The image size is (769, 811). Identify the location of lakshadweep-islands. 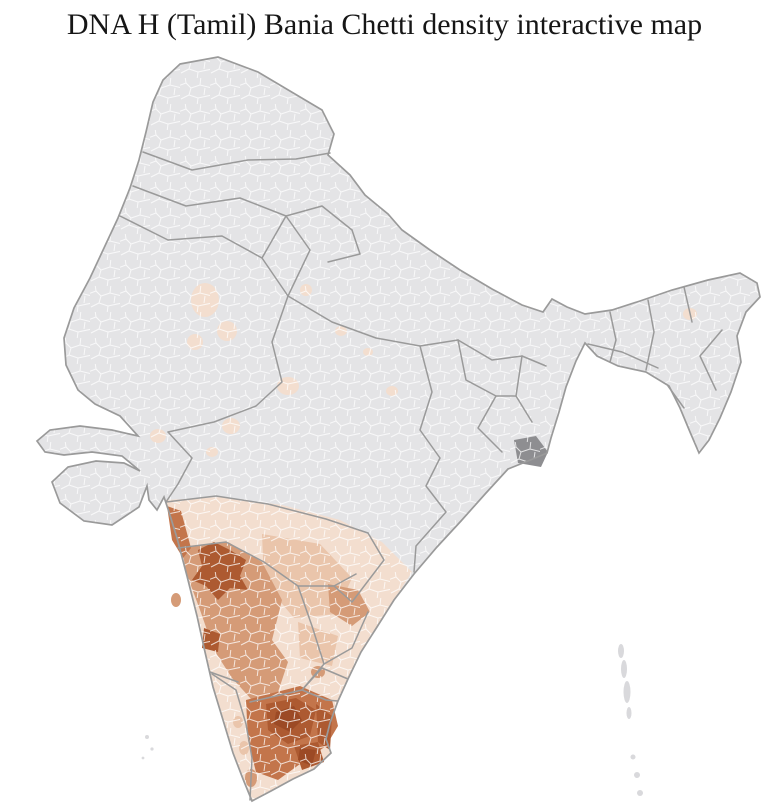
(147, 747).